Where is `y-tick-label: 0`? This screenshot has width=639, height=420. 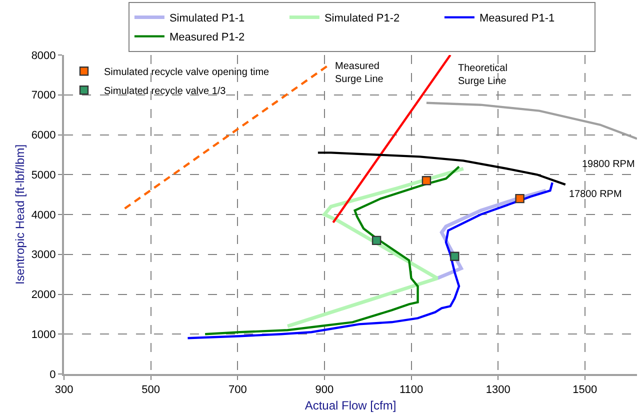 y-tick-label: 0 is located at coordinates (53, 374).